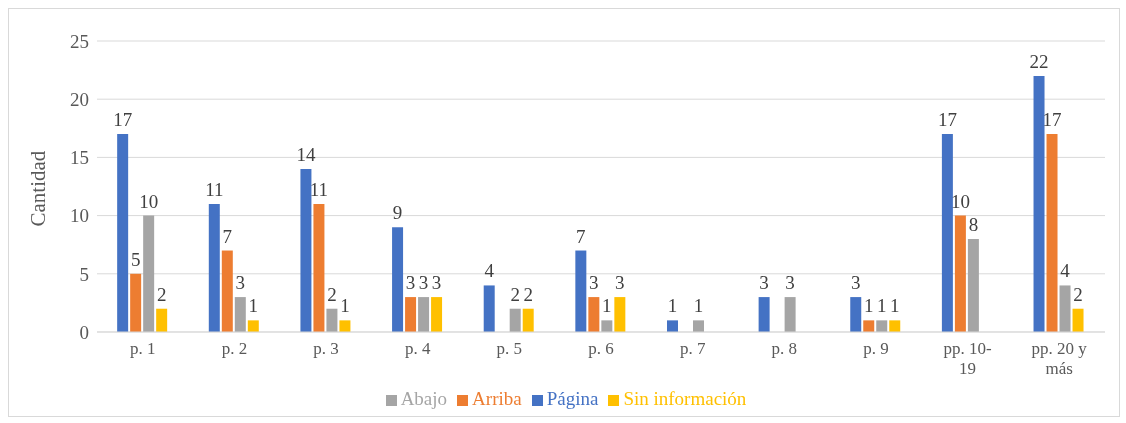 Image resolution: width=1126 pixels, height=423 pixels. What do you see at coordinates (692, 348) in the screenshot?
I see `x-tick-label: p. 7` at bounding box center [692, 348].